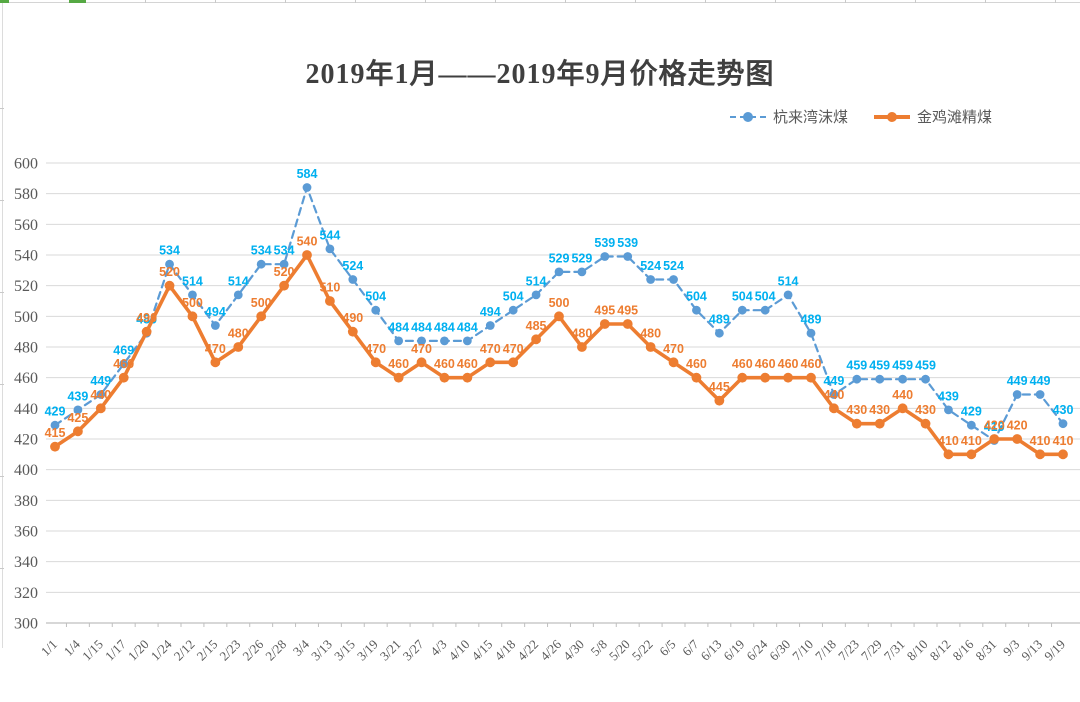  What do you see at coordinates (438, 648) in the screenshot?
I see `x-axis-tick-label: 4/3` at bounding box center [438, 648].